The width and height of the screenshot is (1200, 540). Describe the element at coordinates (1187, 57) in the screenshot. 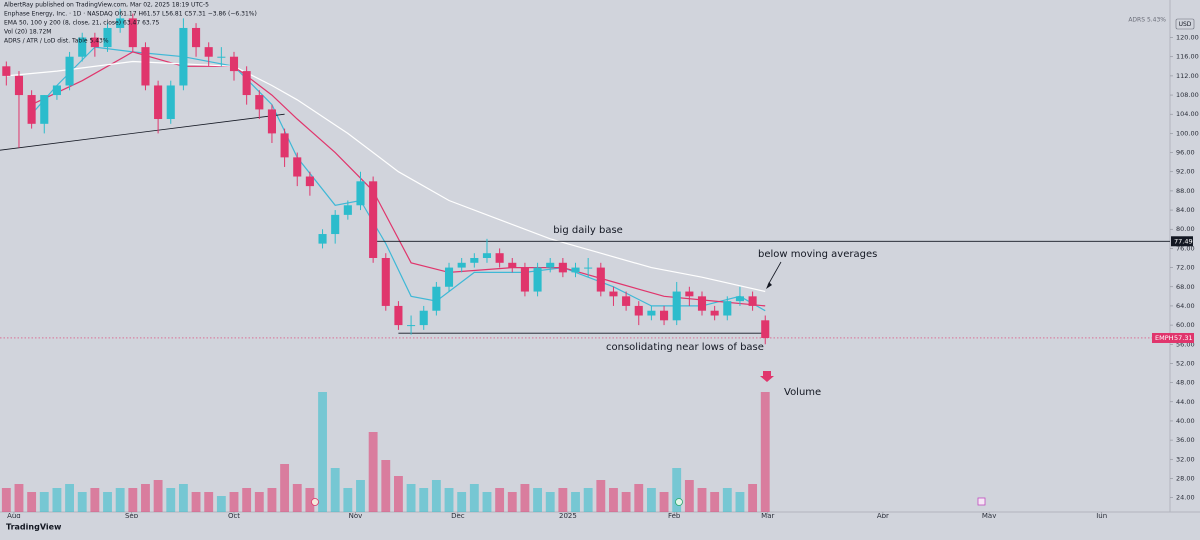

I see `y-tick-label: 116.00` at that location.